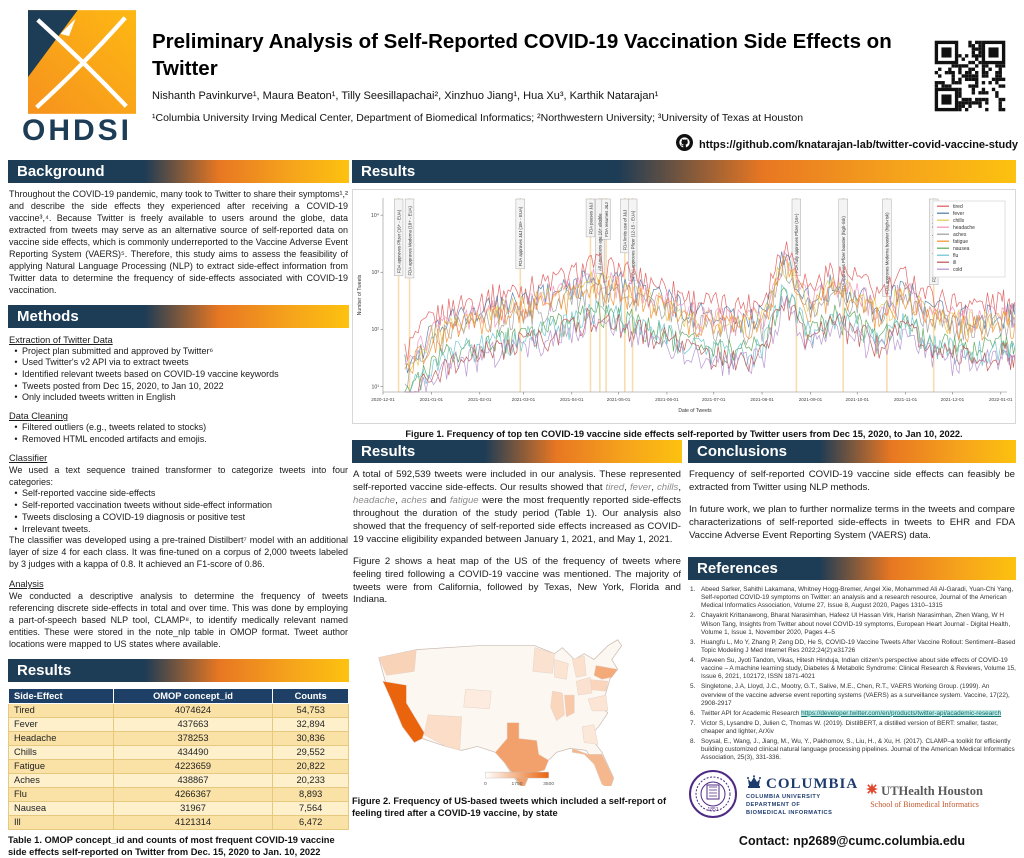  Describe the element at coordinates (376, 273) in the screenshot. I see `svg-text: 10³` at that location.